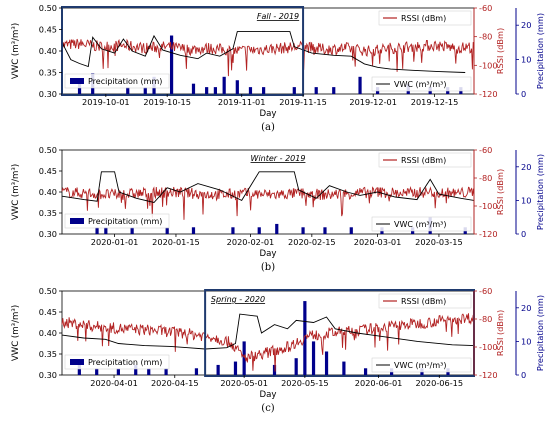 This screenshot has height=422, width=550. What do you see at coordinates (303, 102) in the screenshot?
I see `x-tick-label: 2019-11-15` at bounding box center [303, 102].